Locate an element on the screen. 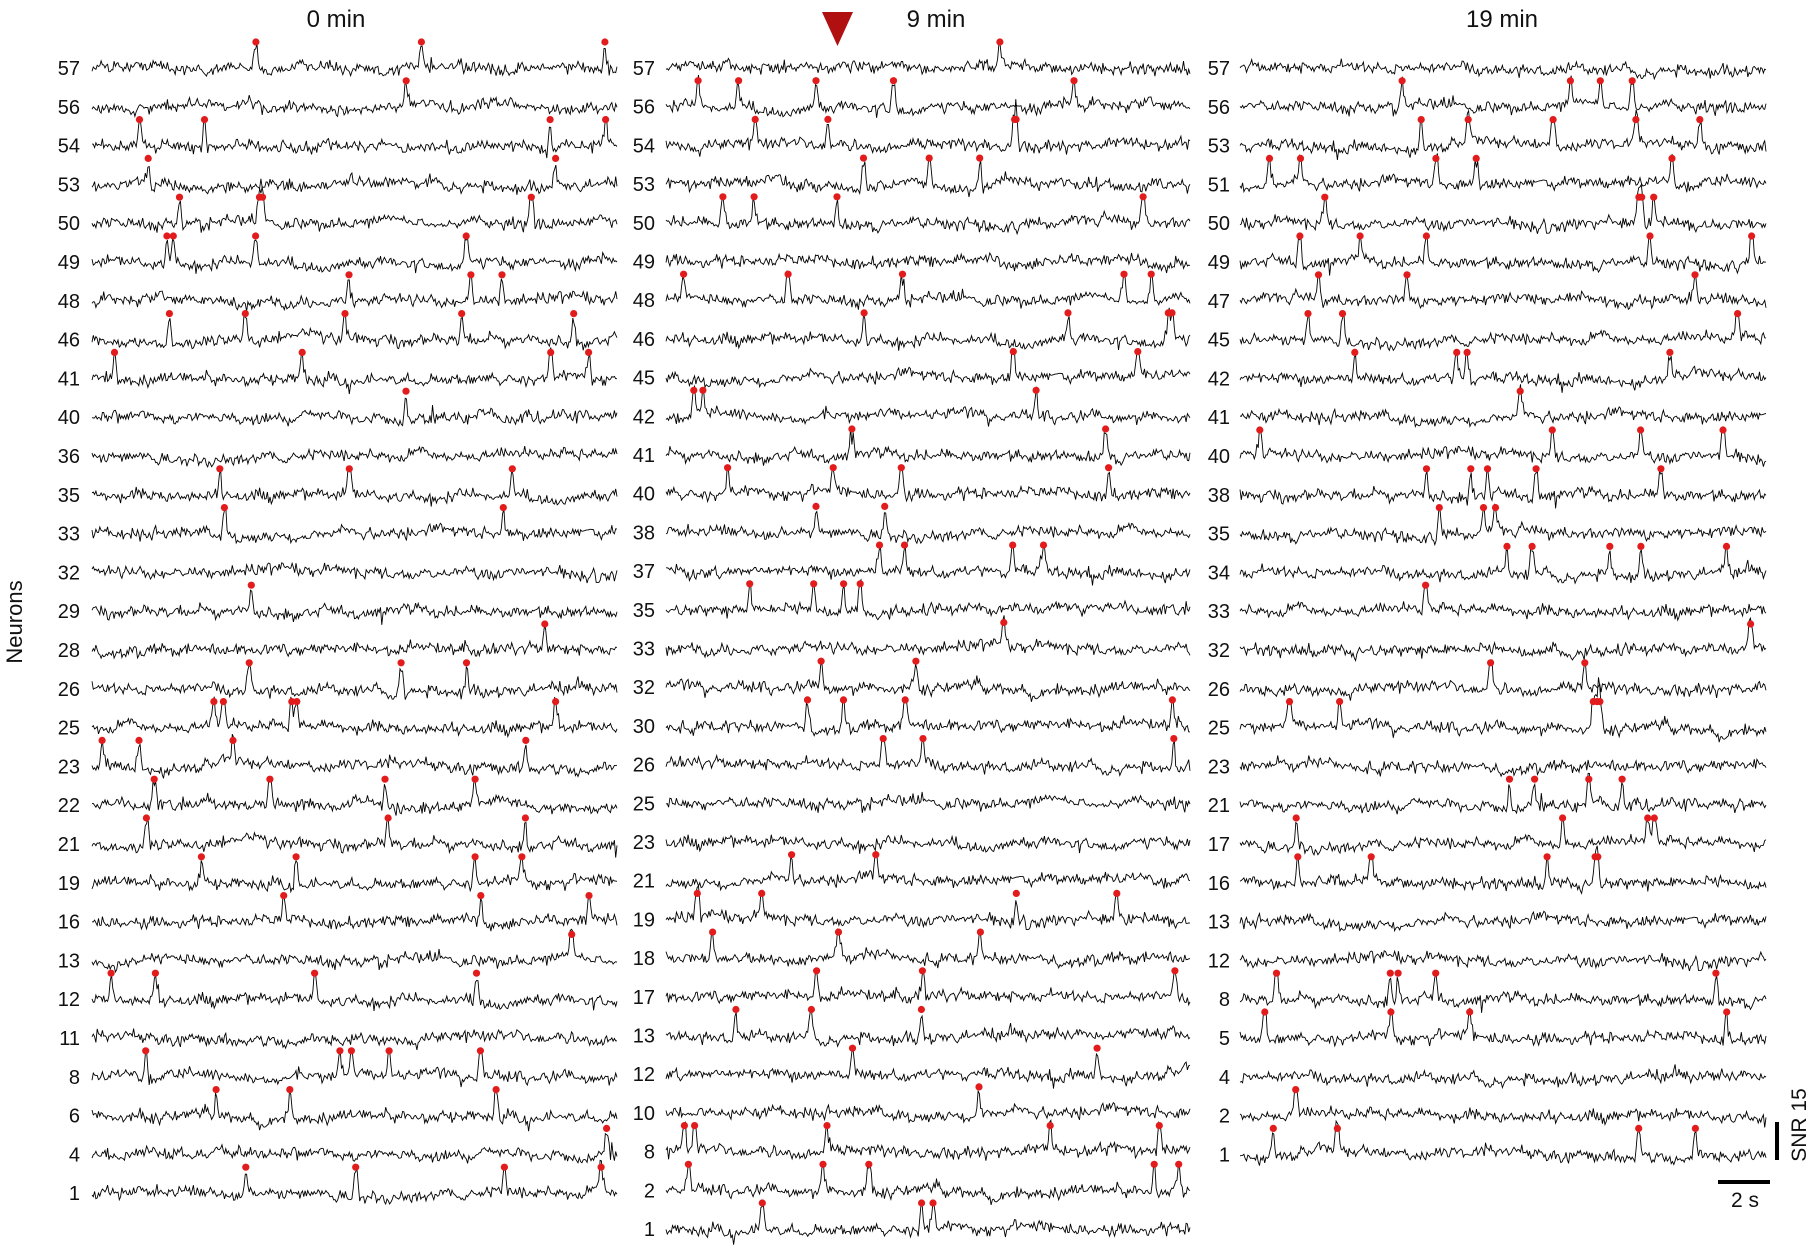  neuron-label: 26 is located at coordinates (644, 766).